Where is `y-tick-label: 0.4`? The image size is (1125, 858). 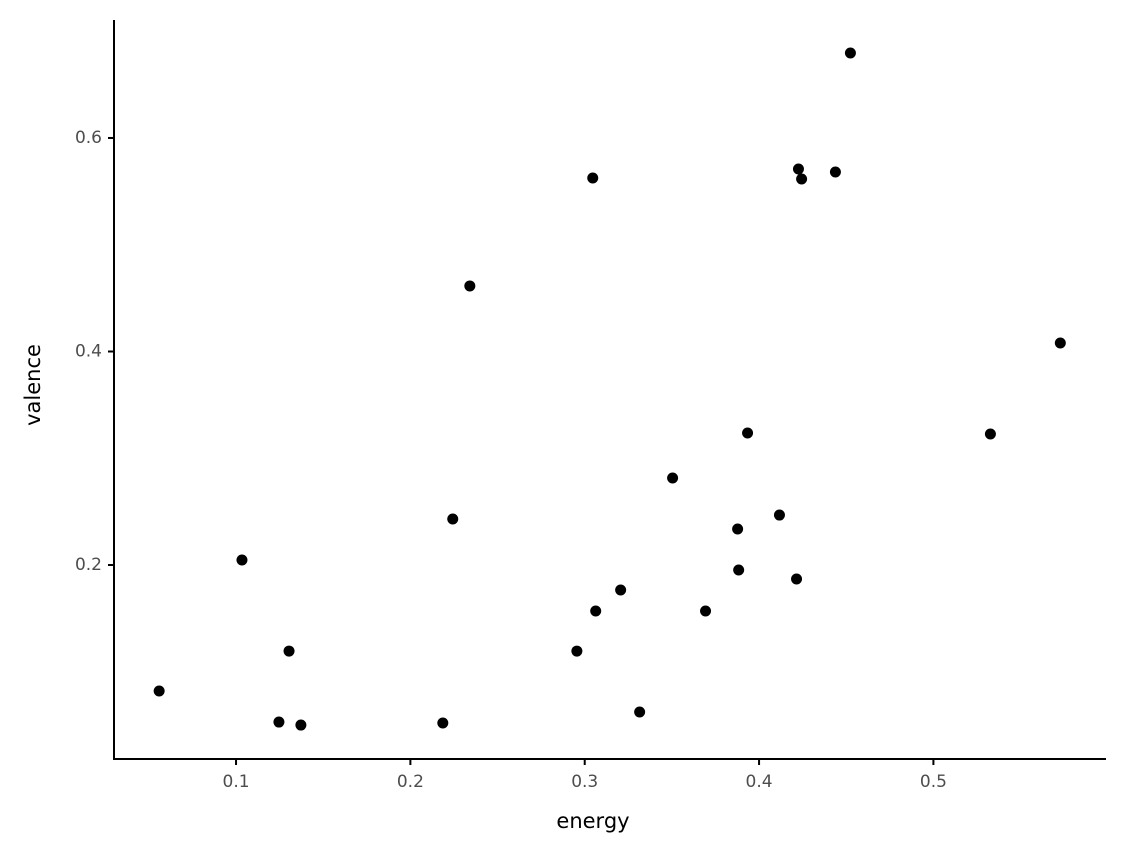
y-tick-label: 0.4 is located at coordinates (88, 351).